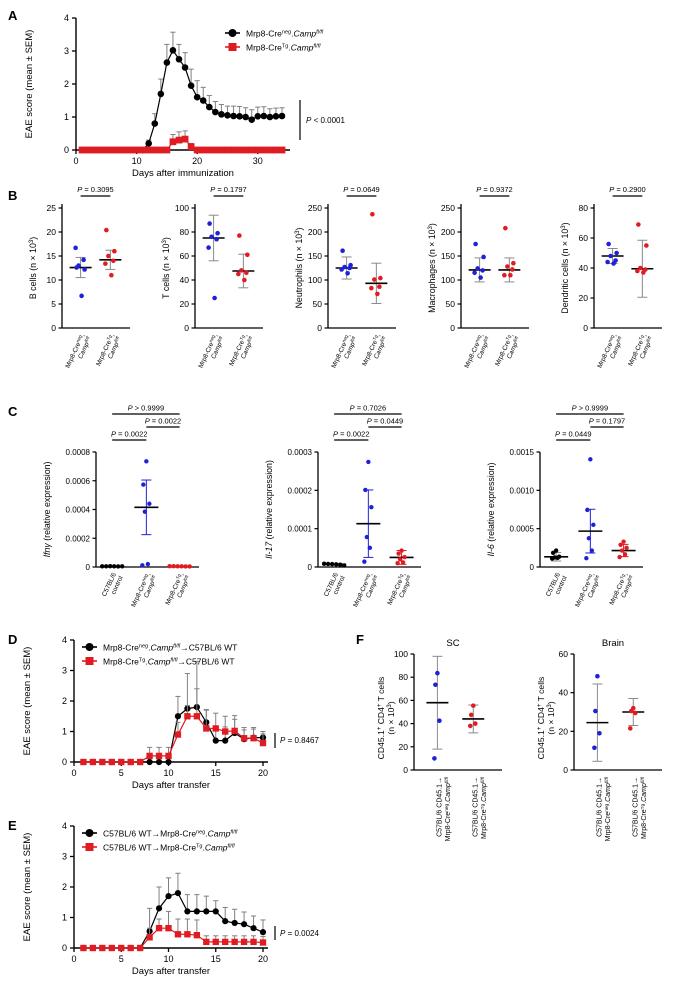 This screenshot has height=984, width=700. Describe the element at coordinates (170, 834) in the screenshot. I see `panel-e-legend-1: C57BL/6 WT→Mrp8-Creneg.Campfl/fl` at that location.